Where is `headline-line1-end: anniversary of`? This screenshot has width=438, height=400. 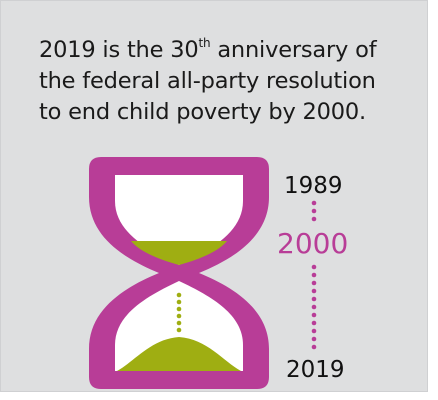
headline-line1-end: anniversary of is located at coordinates (293, 50).